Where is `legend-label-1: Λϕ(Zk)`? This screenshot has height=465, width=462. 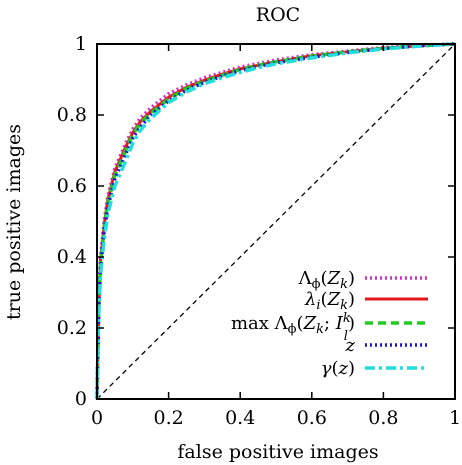 legend-label-1: Λϕ(Zk) is located at coordinates (326, 280).